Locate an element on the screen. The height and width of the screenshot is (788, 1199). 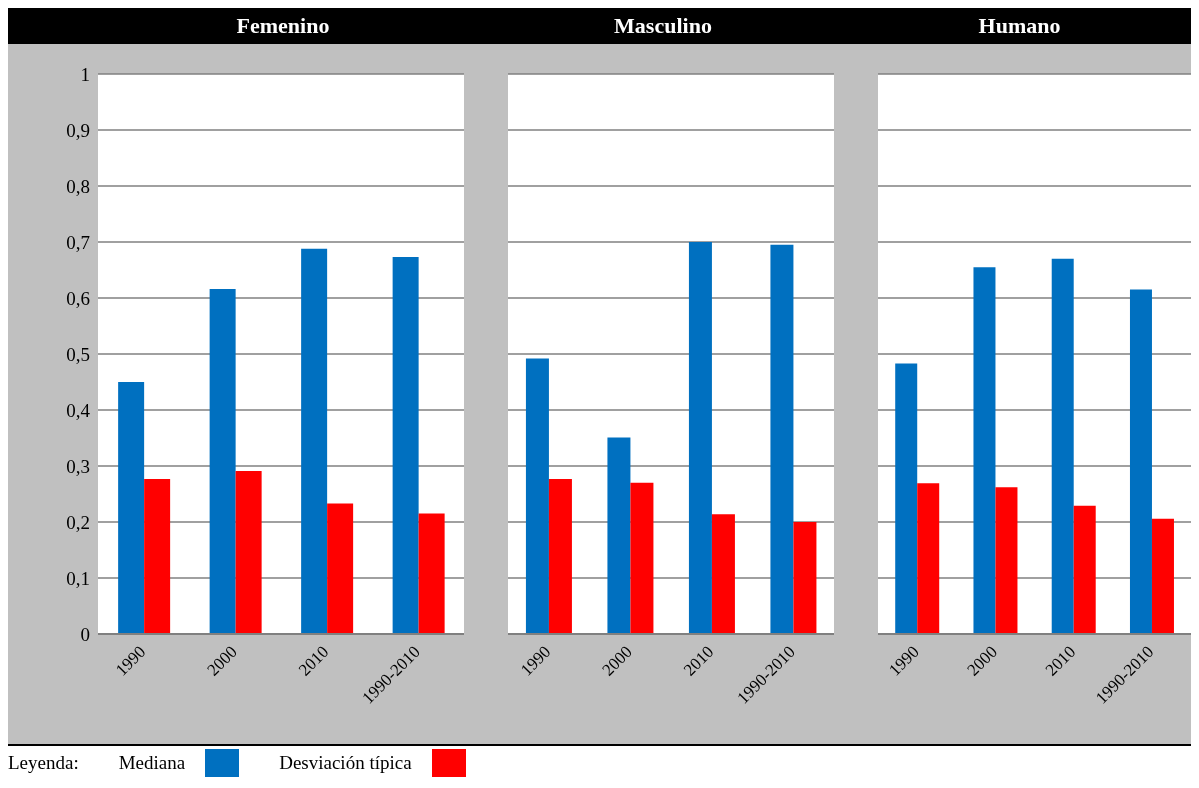
y-tick-label: 0,2 is located at coordinates (78, 522).